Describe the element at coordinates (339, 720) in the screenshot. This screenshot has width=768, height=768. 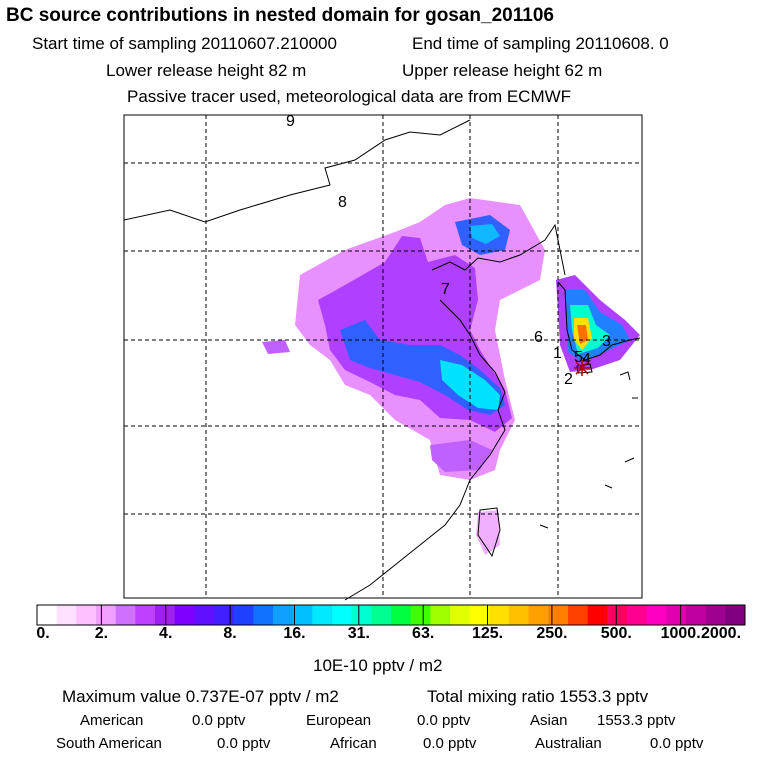
I see `european-label: European` at that location.